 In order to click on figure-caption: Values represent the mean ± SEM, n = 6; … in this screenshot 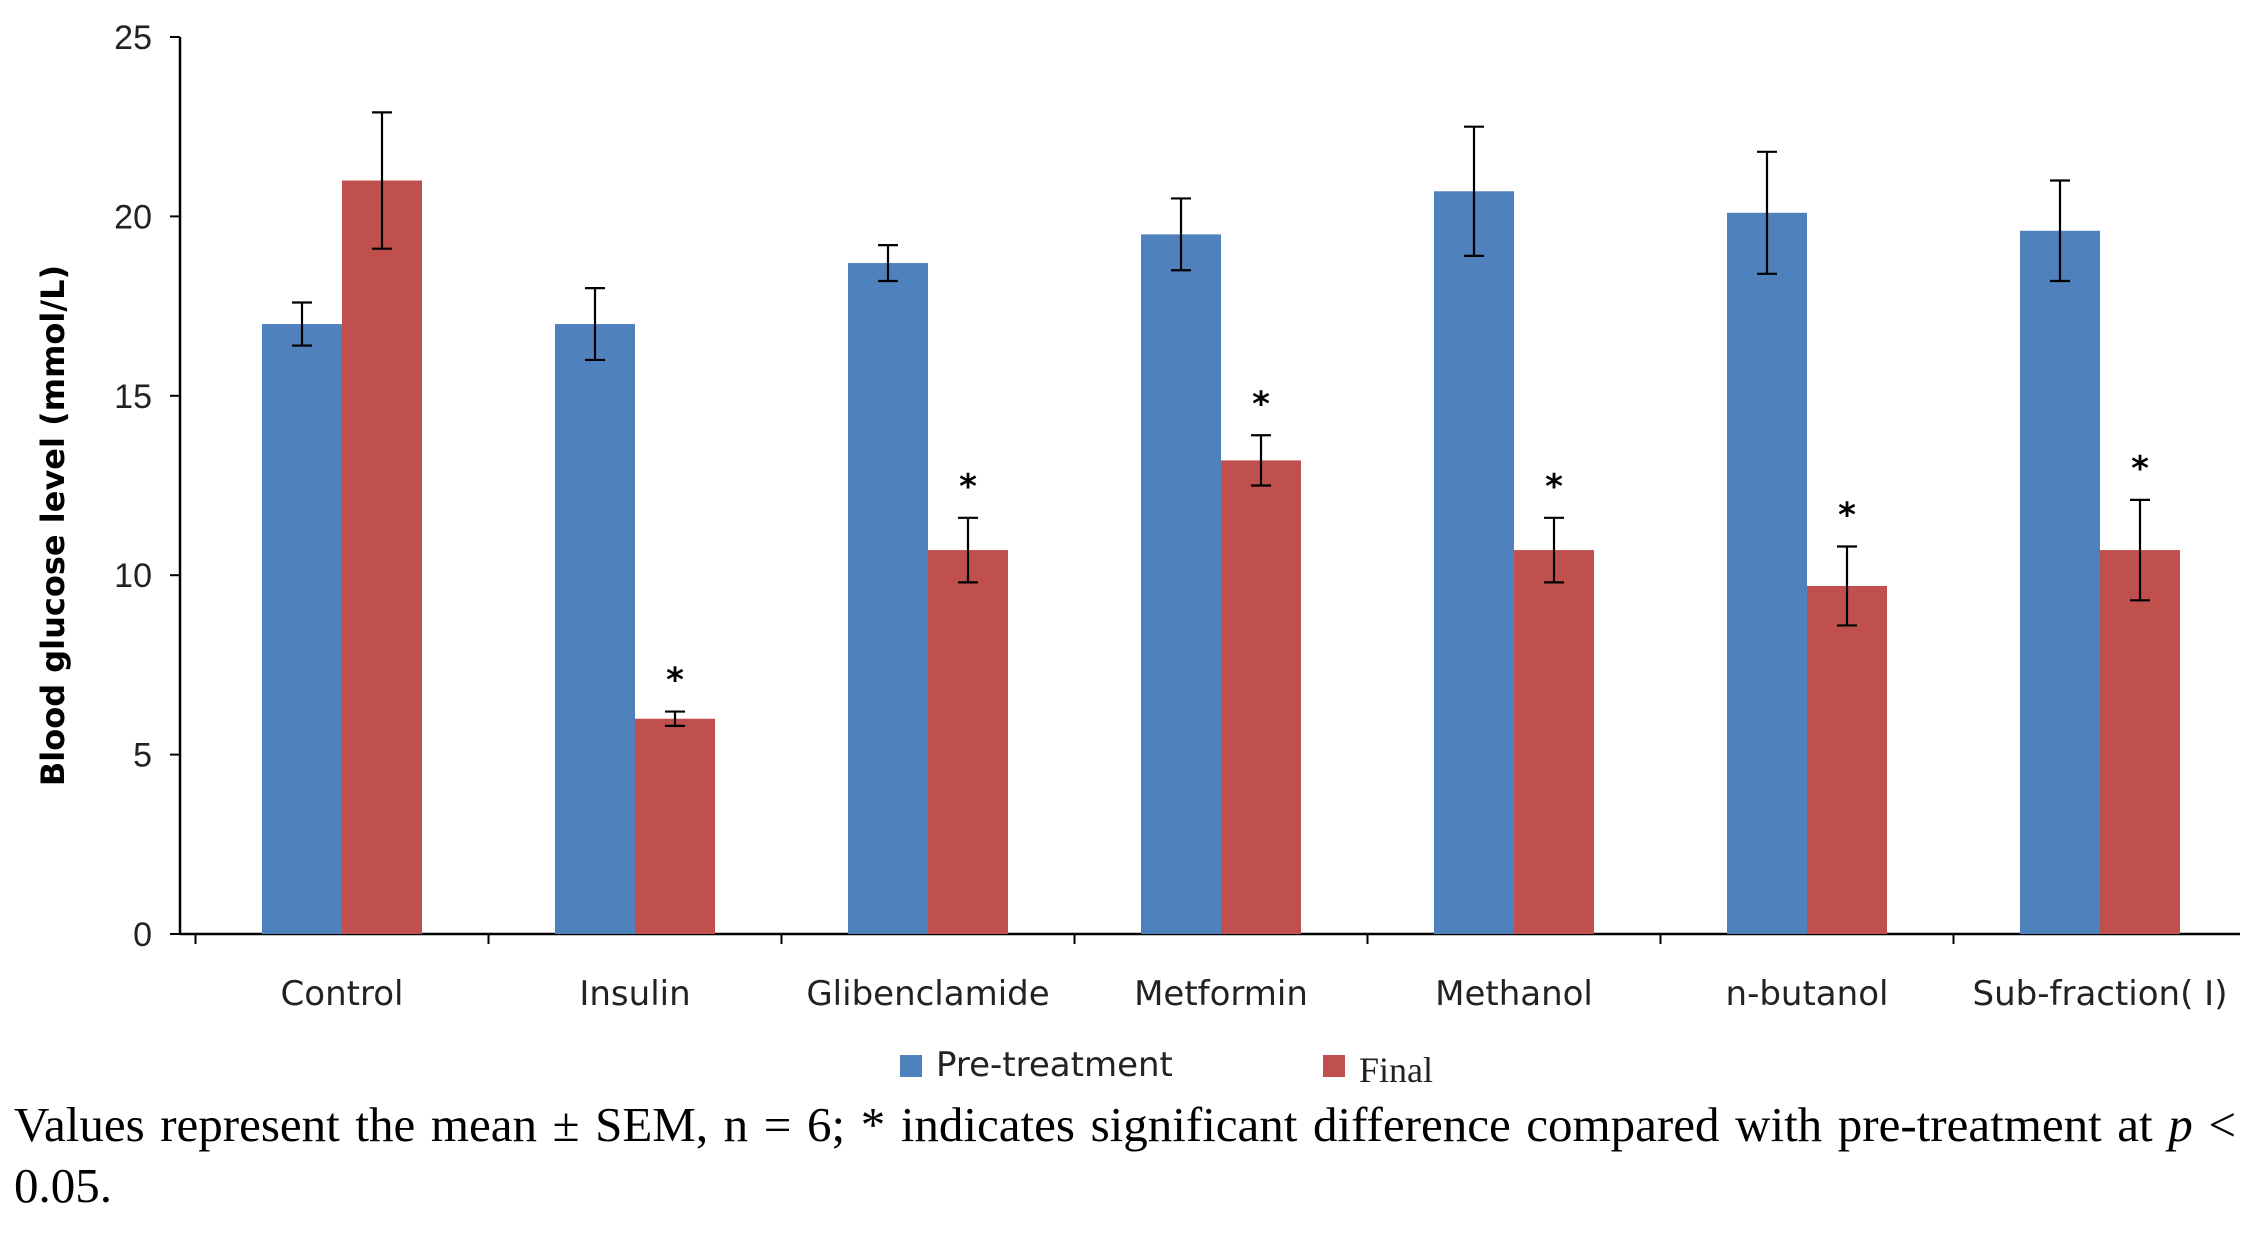, I will do `click(1125, 1155)`.